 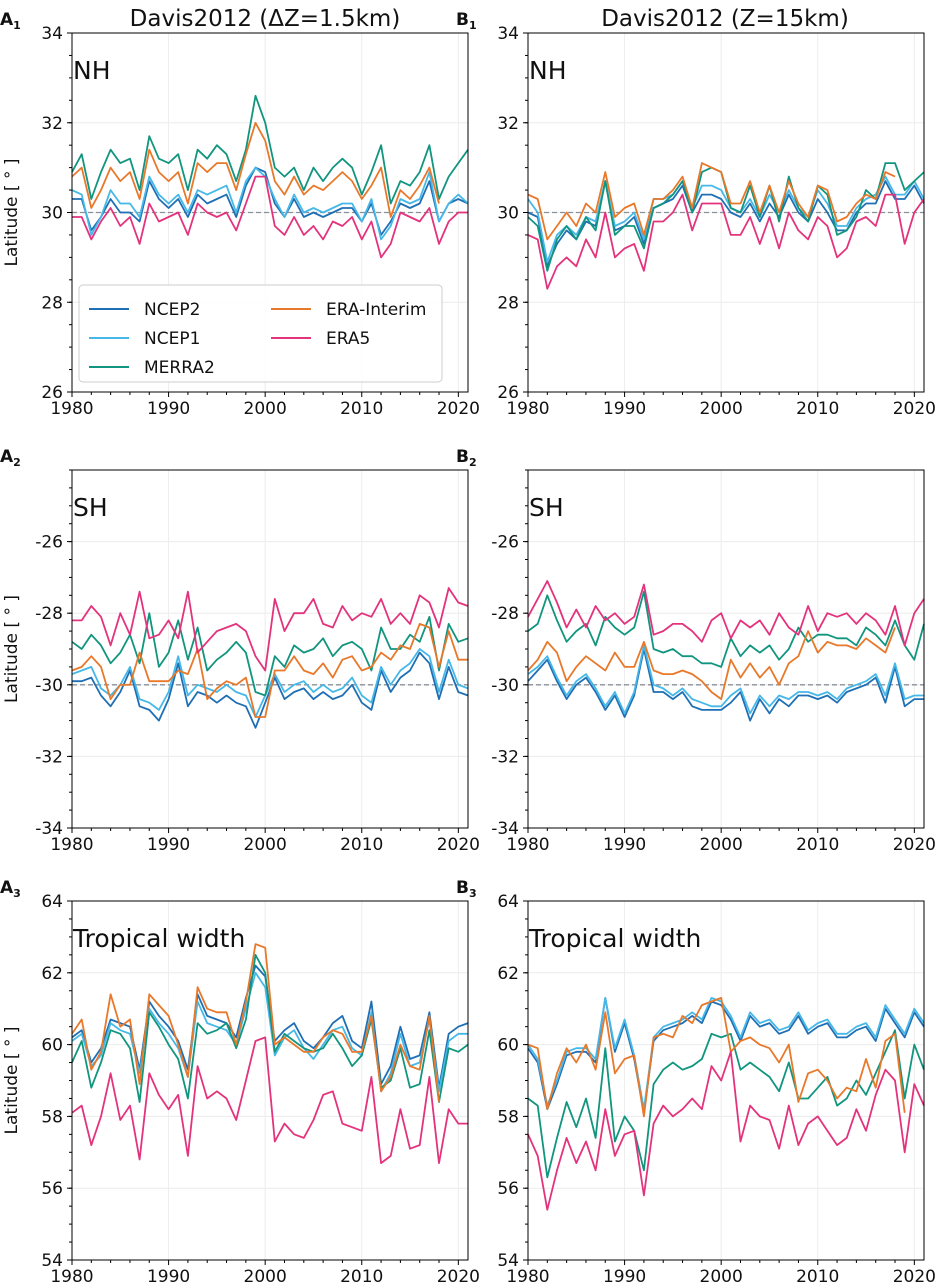 What do you see at coordinates (52, 393) in the screenshot?
I see `y-tick-label: 26` at bounding box center [52, 393].